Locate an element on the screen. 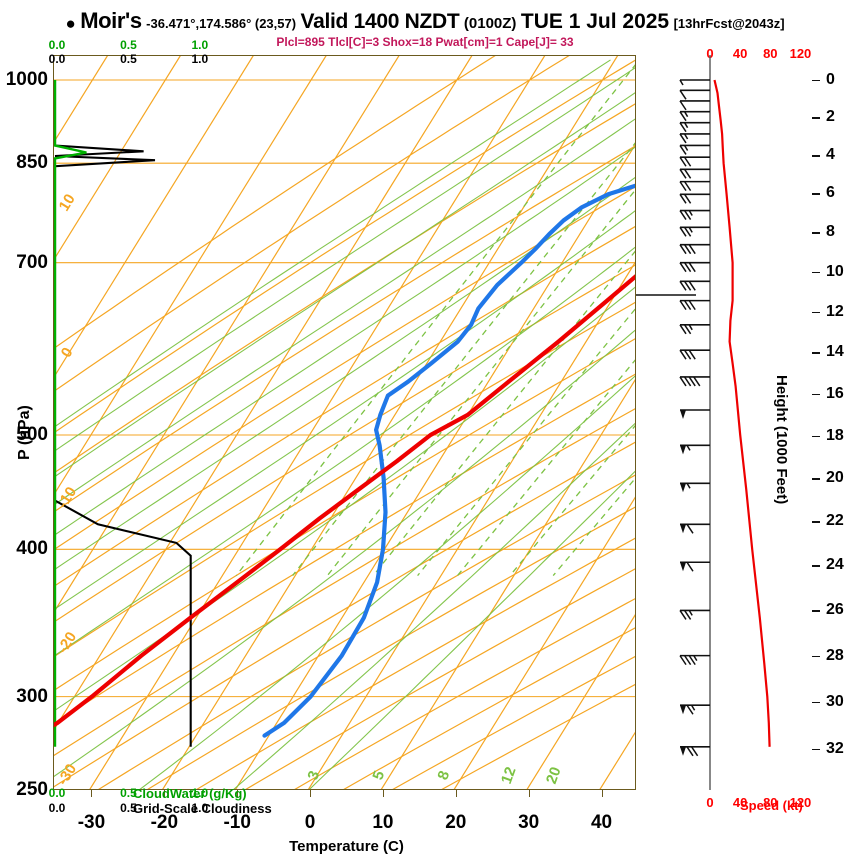 The width and height of the screenshot is (850, 860). valid-time-utc: (0100Z) is located at coordinates (490, 23).